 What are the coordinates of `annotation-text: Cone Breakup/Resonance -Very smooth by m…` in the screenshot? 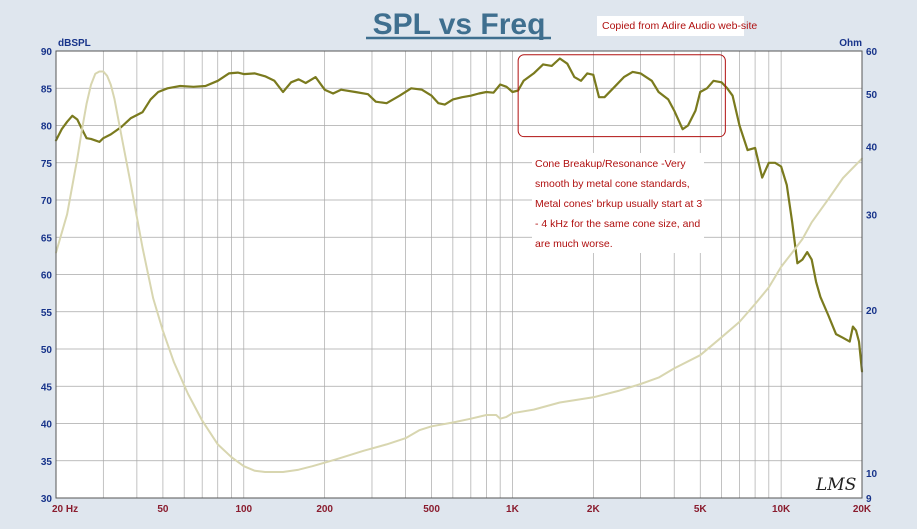 It's located at (620, 204).